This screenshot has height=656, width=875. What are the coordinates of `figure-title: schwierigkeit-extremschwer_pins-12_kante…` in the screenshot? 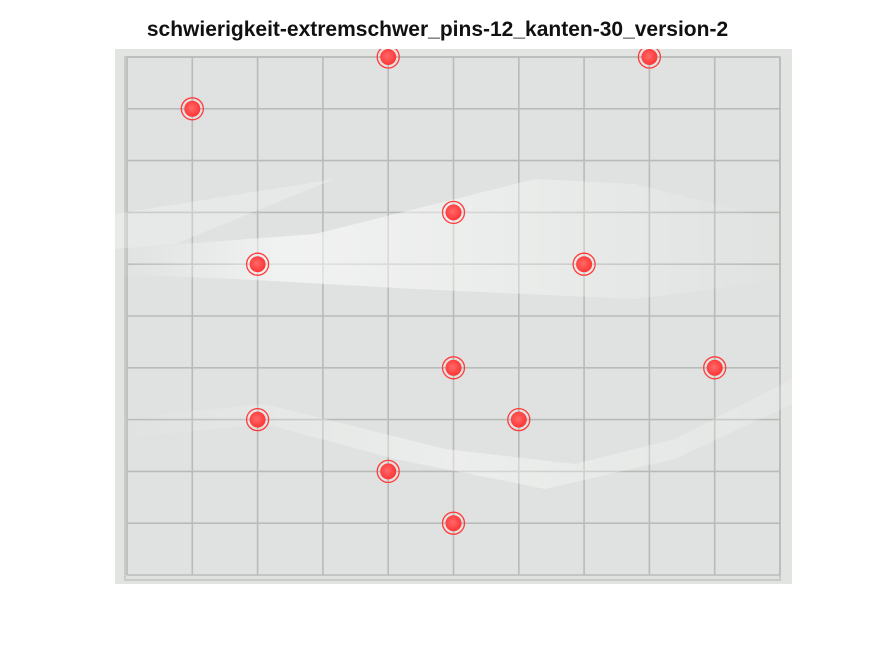 It's located at (437, 29).